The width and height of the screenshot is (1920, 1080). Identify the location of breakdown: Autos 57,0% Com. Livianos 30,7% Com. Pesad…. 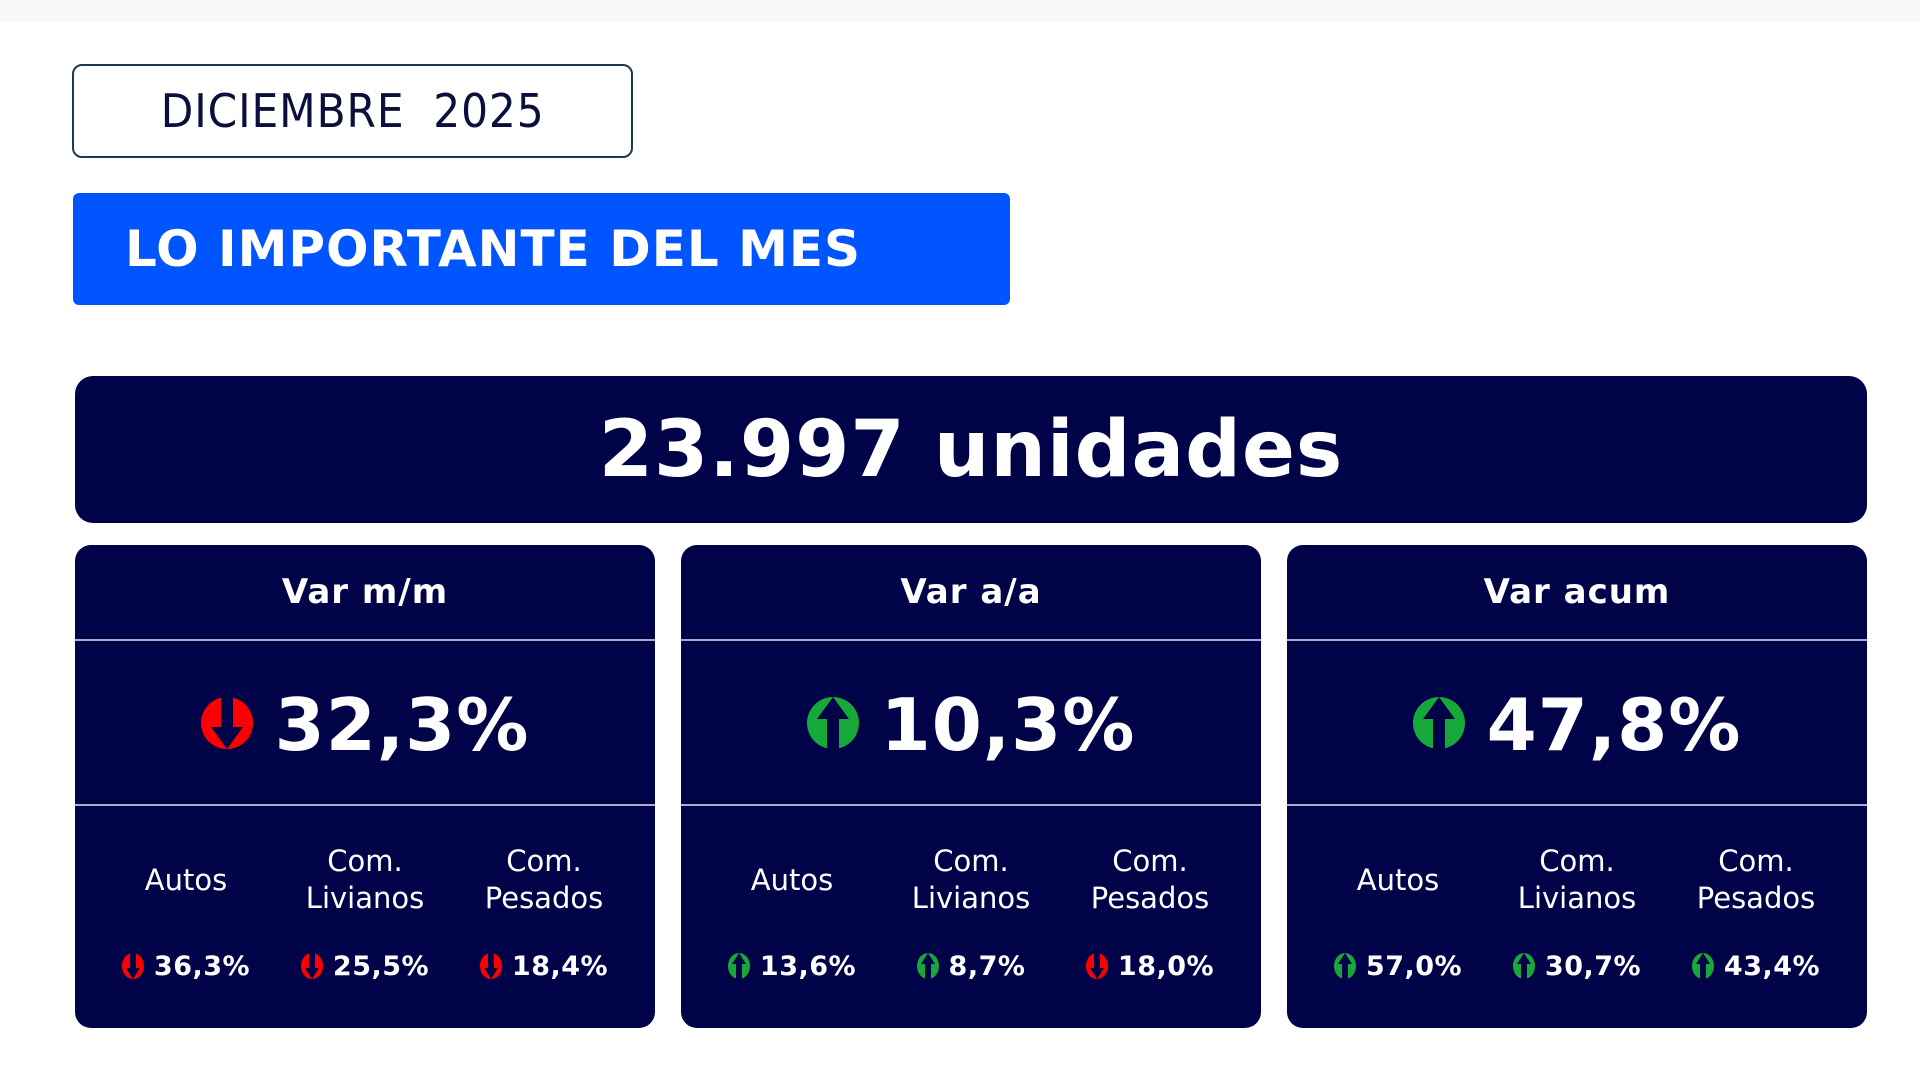
(1577, 917).